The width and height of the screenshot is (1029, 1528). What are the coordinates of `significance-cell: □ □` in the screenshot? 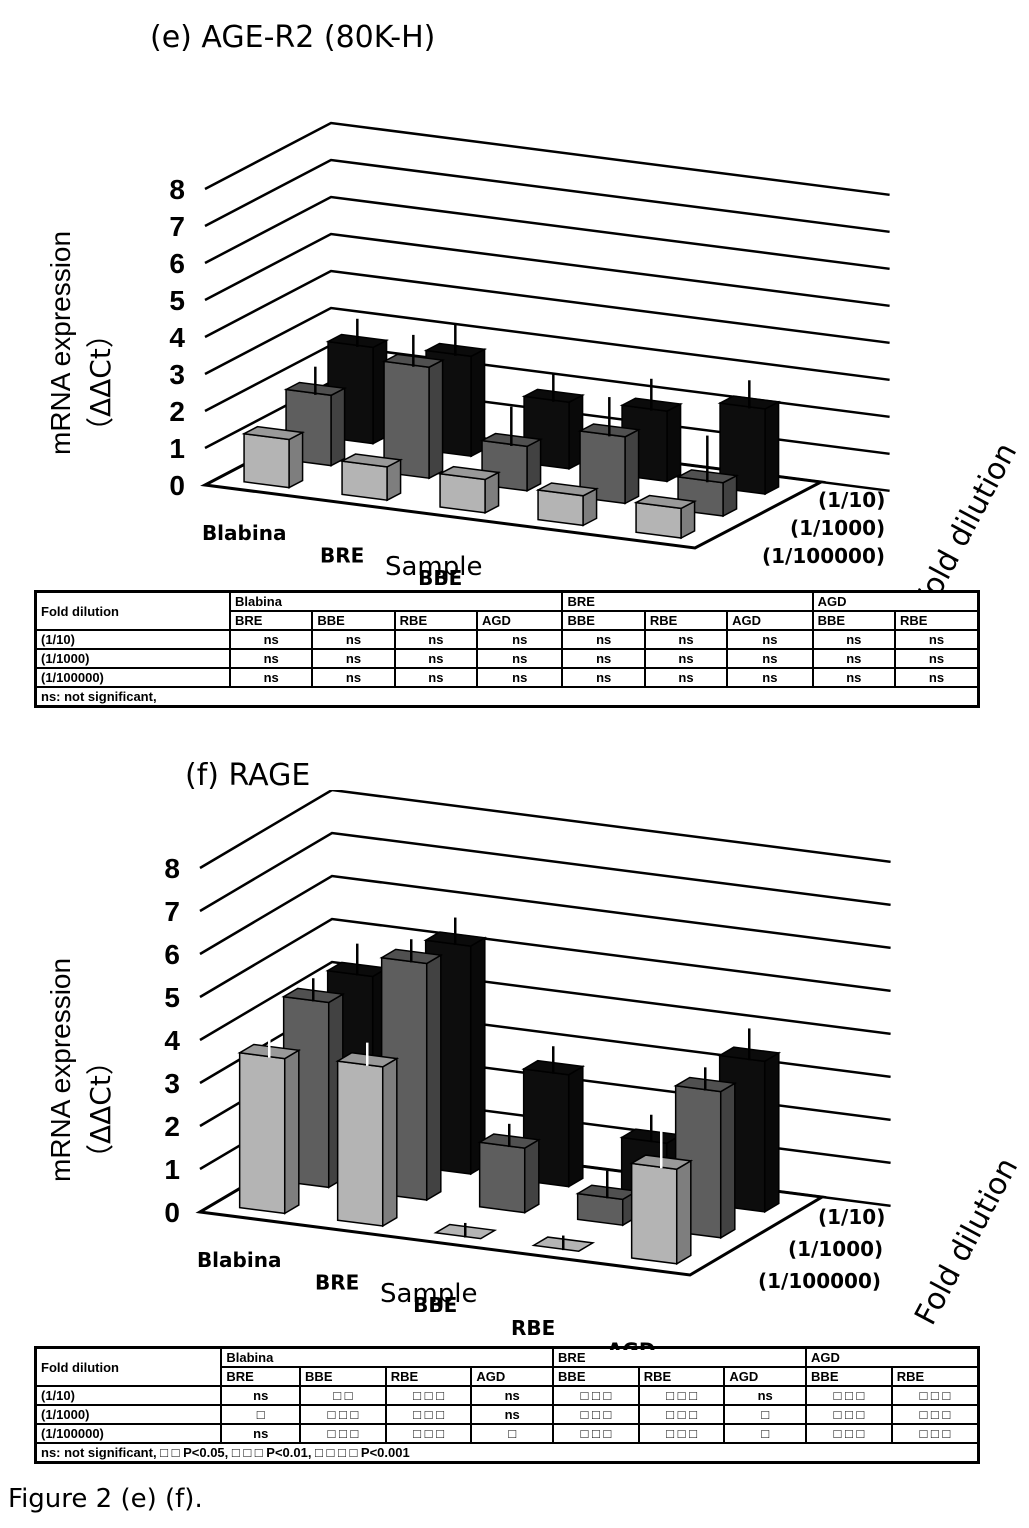 It's located at (343, 1395).